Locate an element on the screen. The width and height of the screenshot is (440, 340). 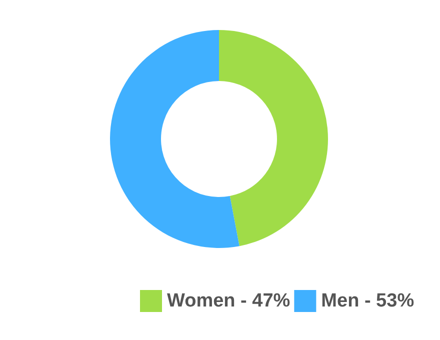
legend-label: Women - 47% is located at coordinates (228, 301).